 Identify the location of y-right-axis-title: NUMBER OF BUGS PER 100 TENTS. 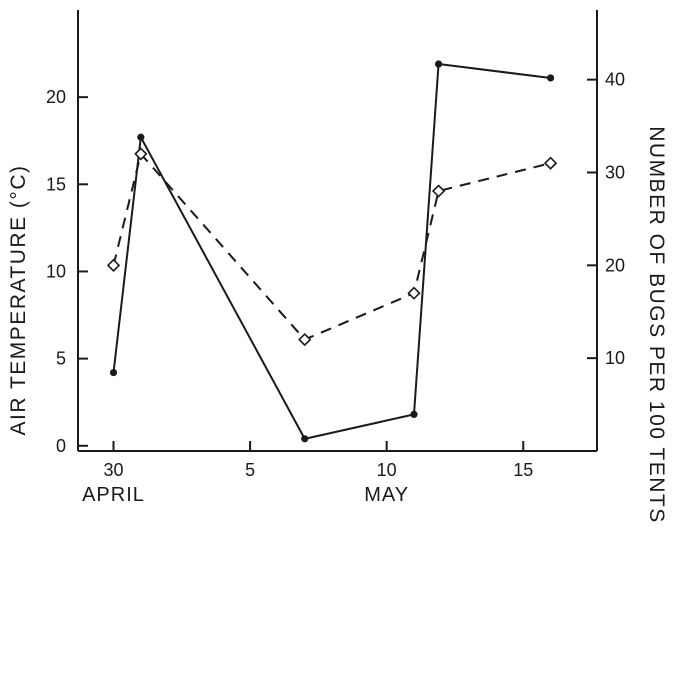
(656, 325).